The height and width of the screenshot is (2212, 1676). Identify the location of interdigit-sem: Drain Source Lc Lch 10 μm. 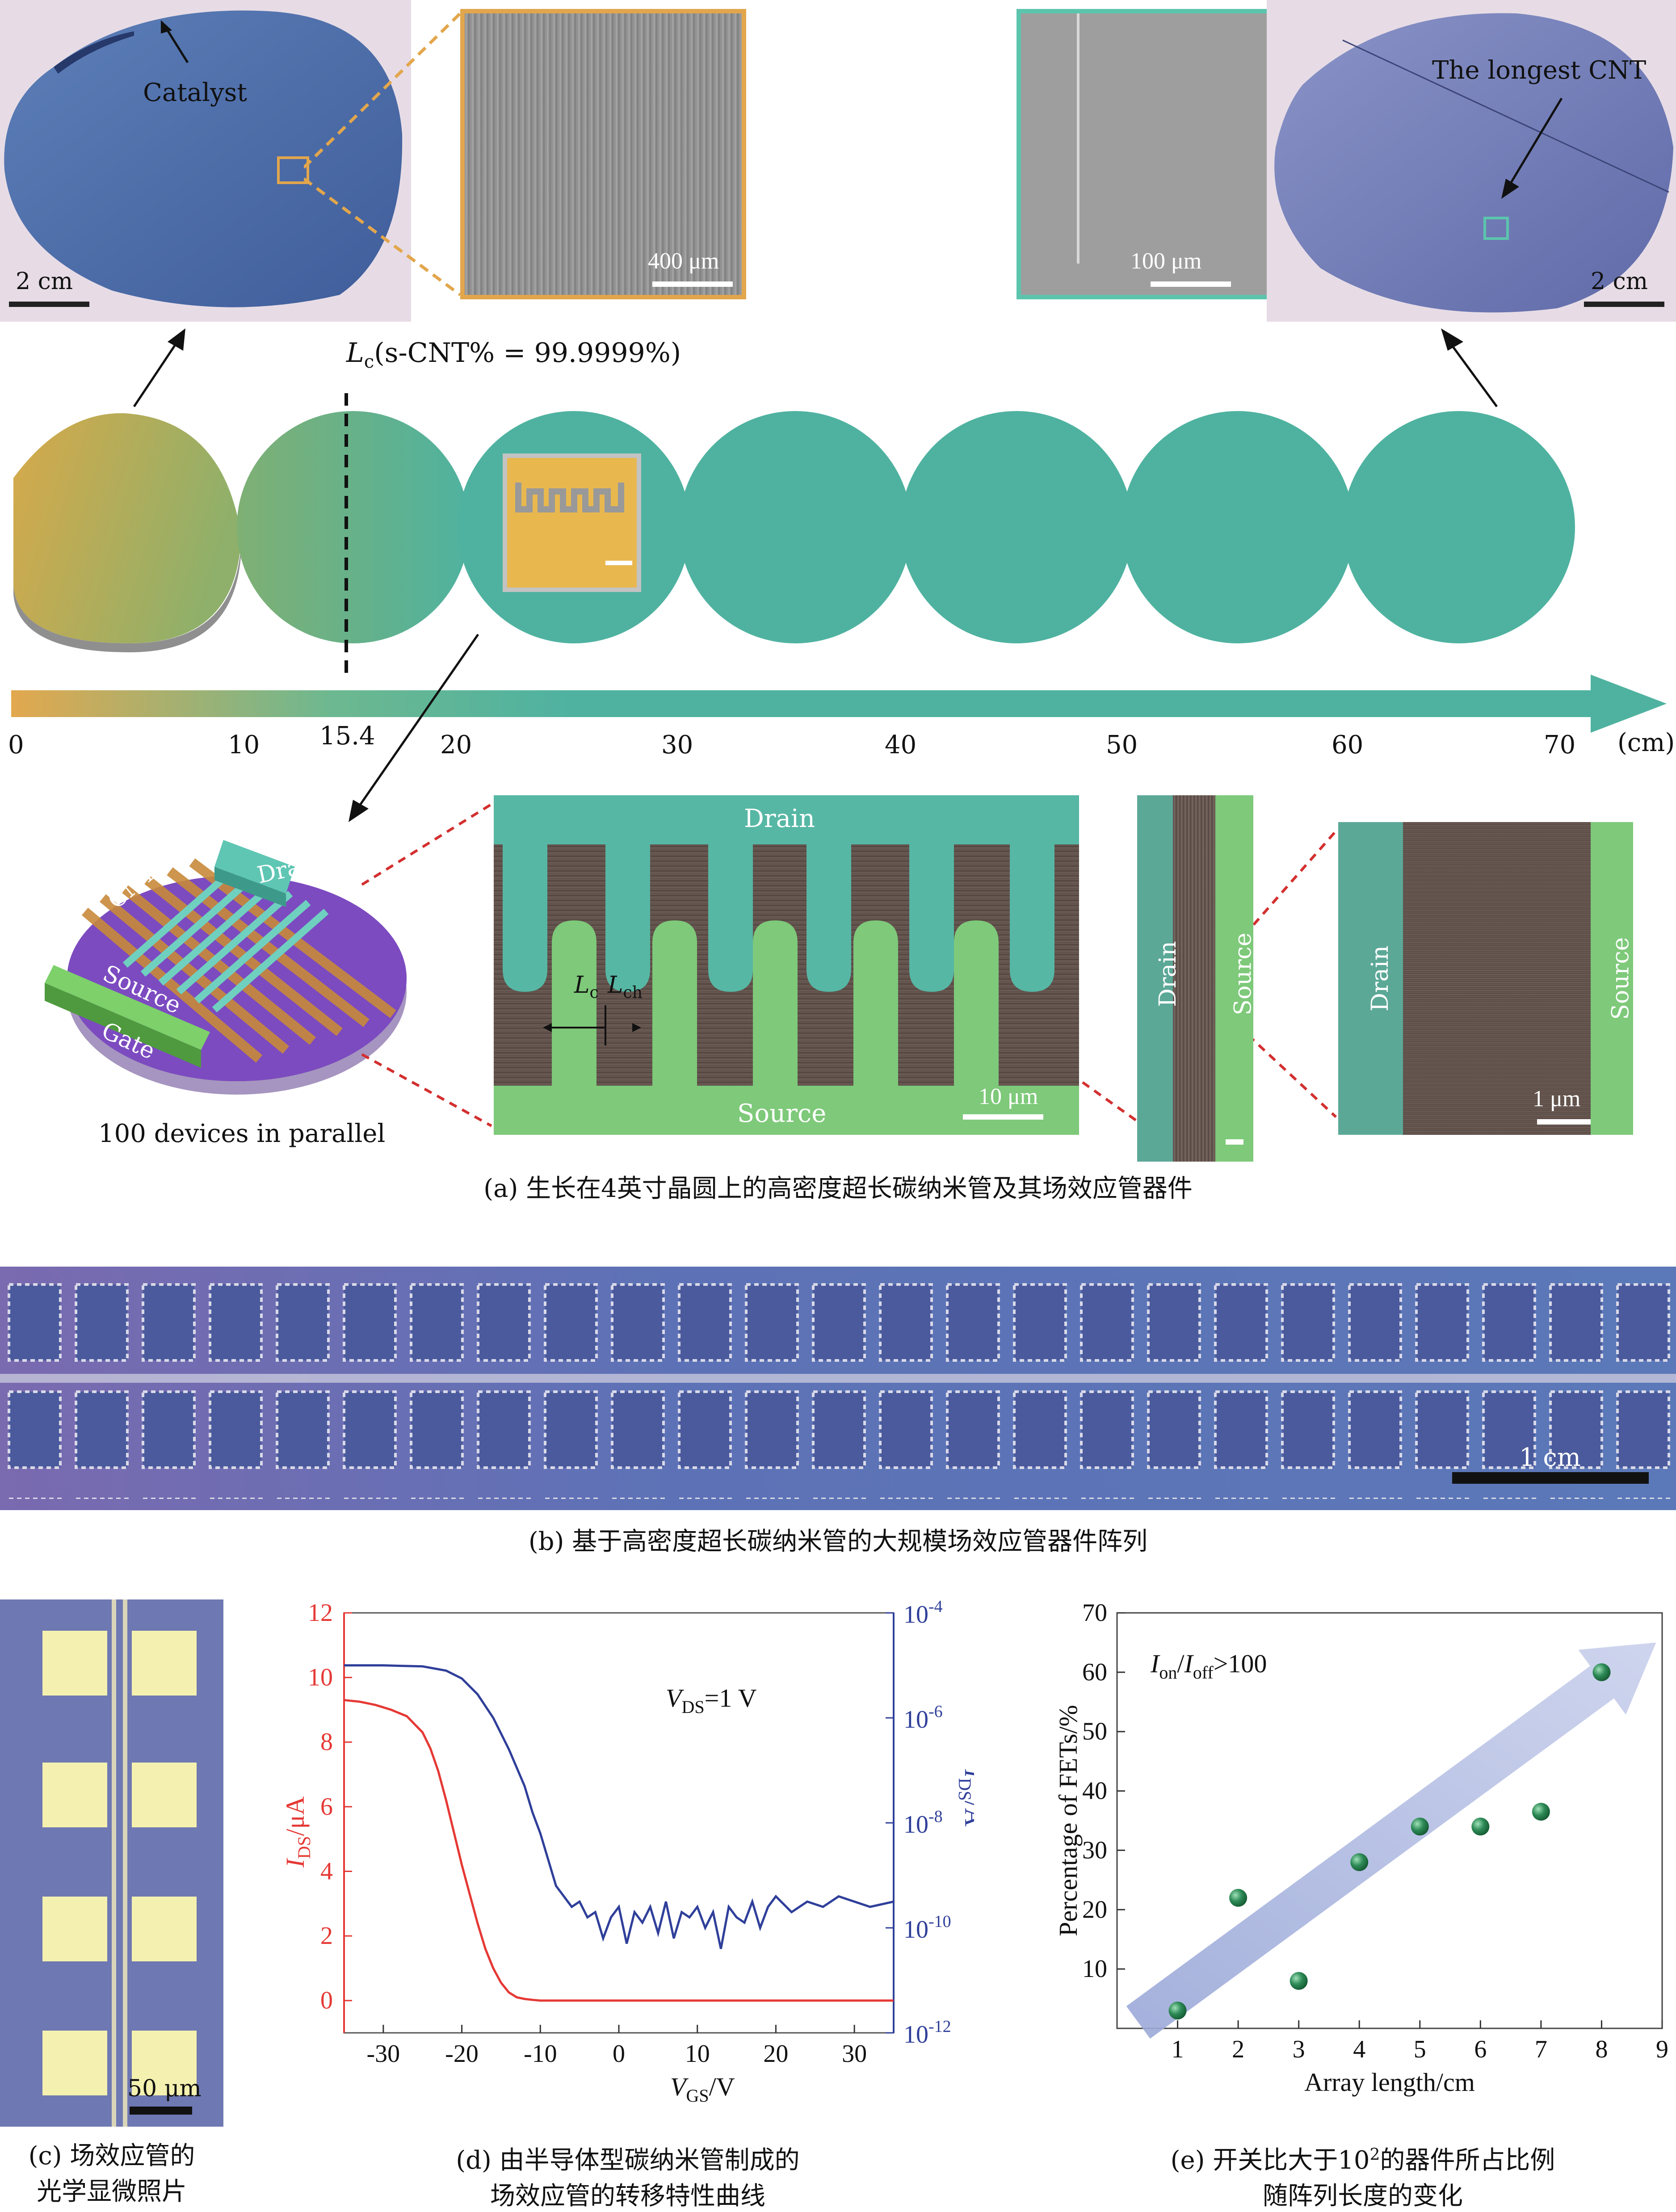
(786, 965).